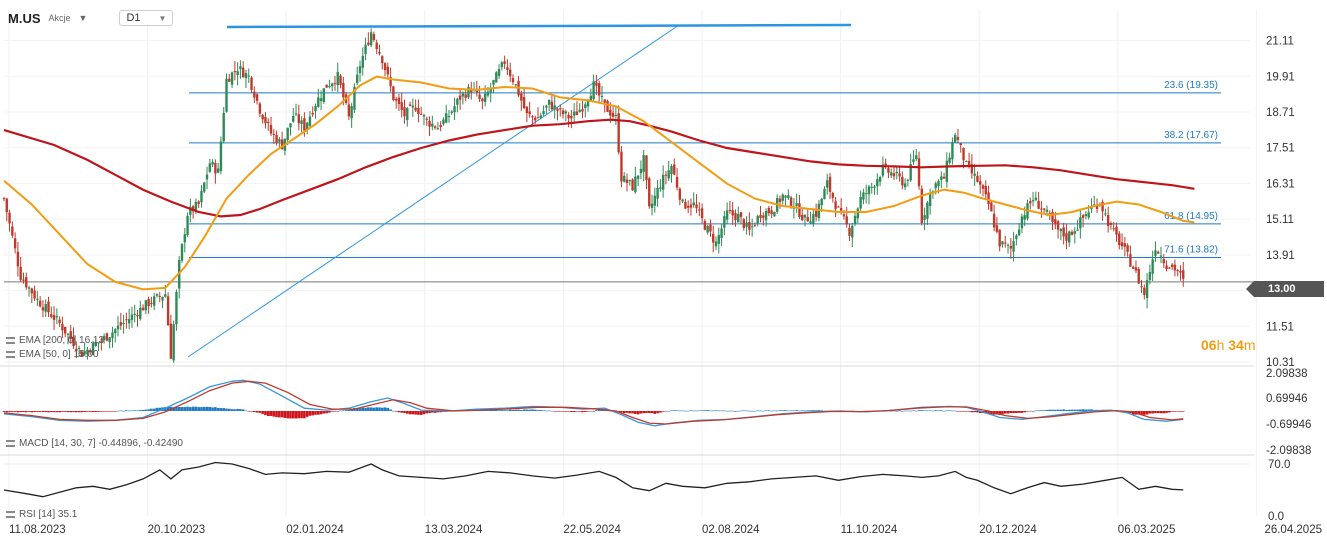 This screenshot has height=547, width=1327. I want to click on chevron-down-icon: ▼, so click(83, 18).